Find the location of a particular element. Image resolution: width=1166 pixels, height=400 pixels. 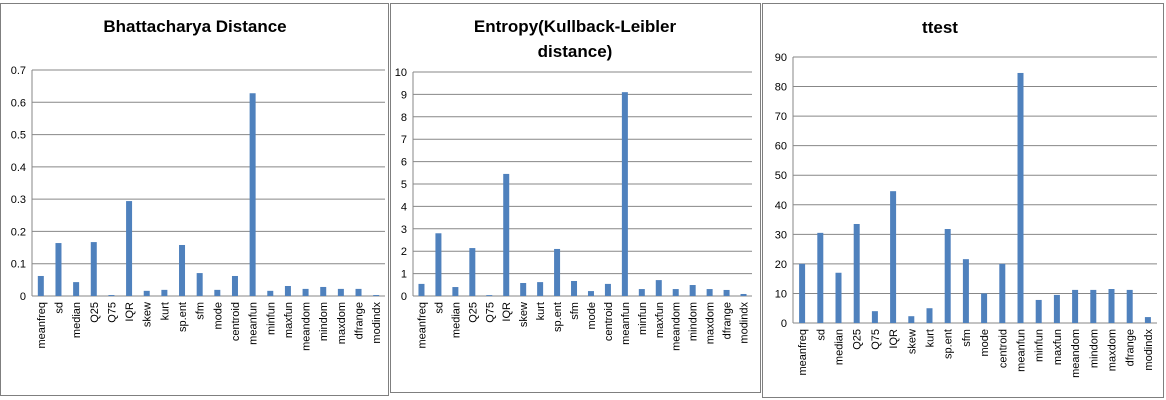

y-tick-label: 0.4 is located at coordinates (18, 168).